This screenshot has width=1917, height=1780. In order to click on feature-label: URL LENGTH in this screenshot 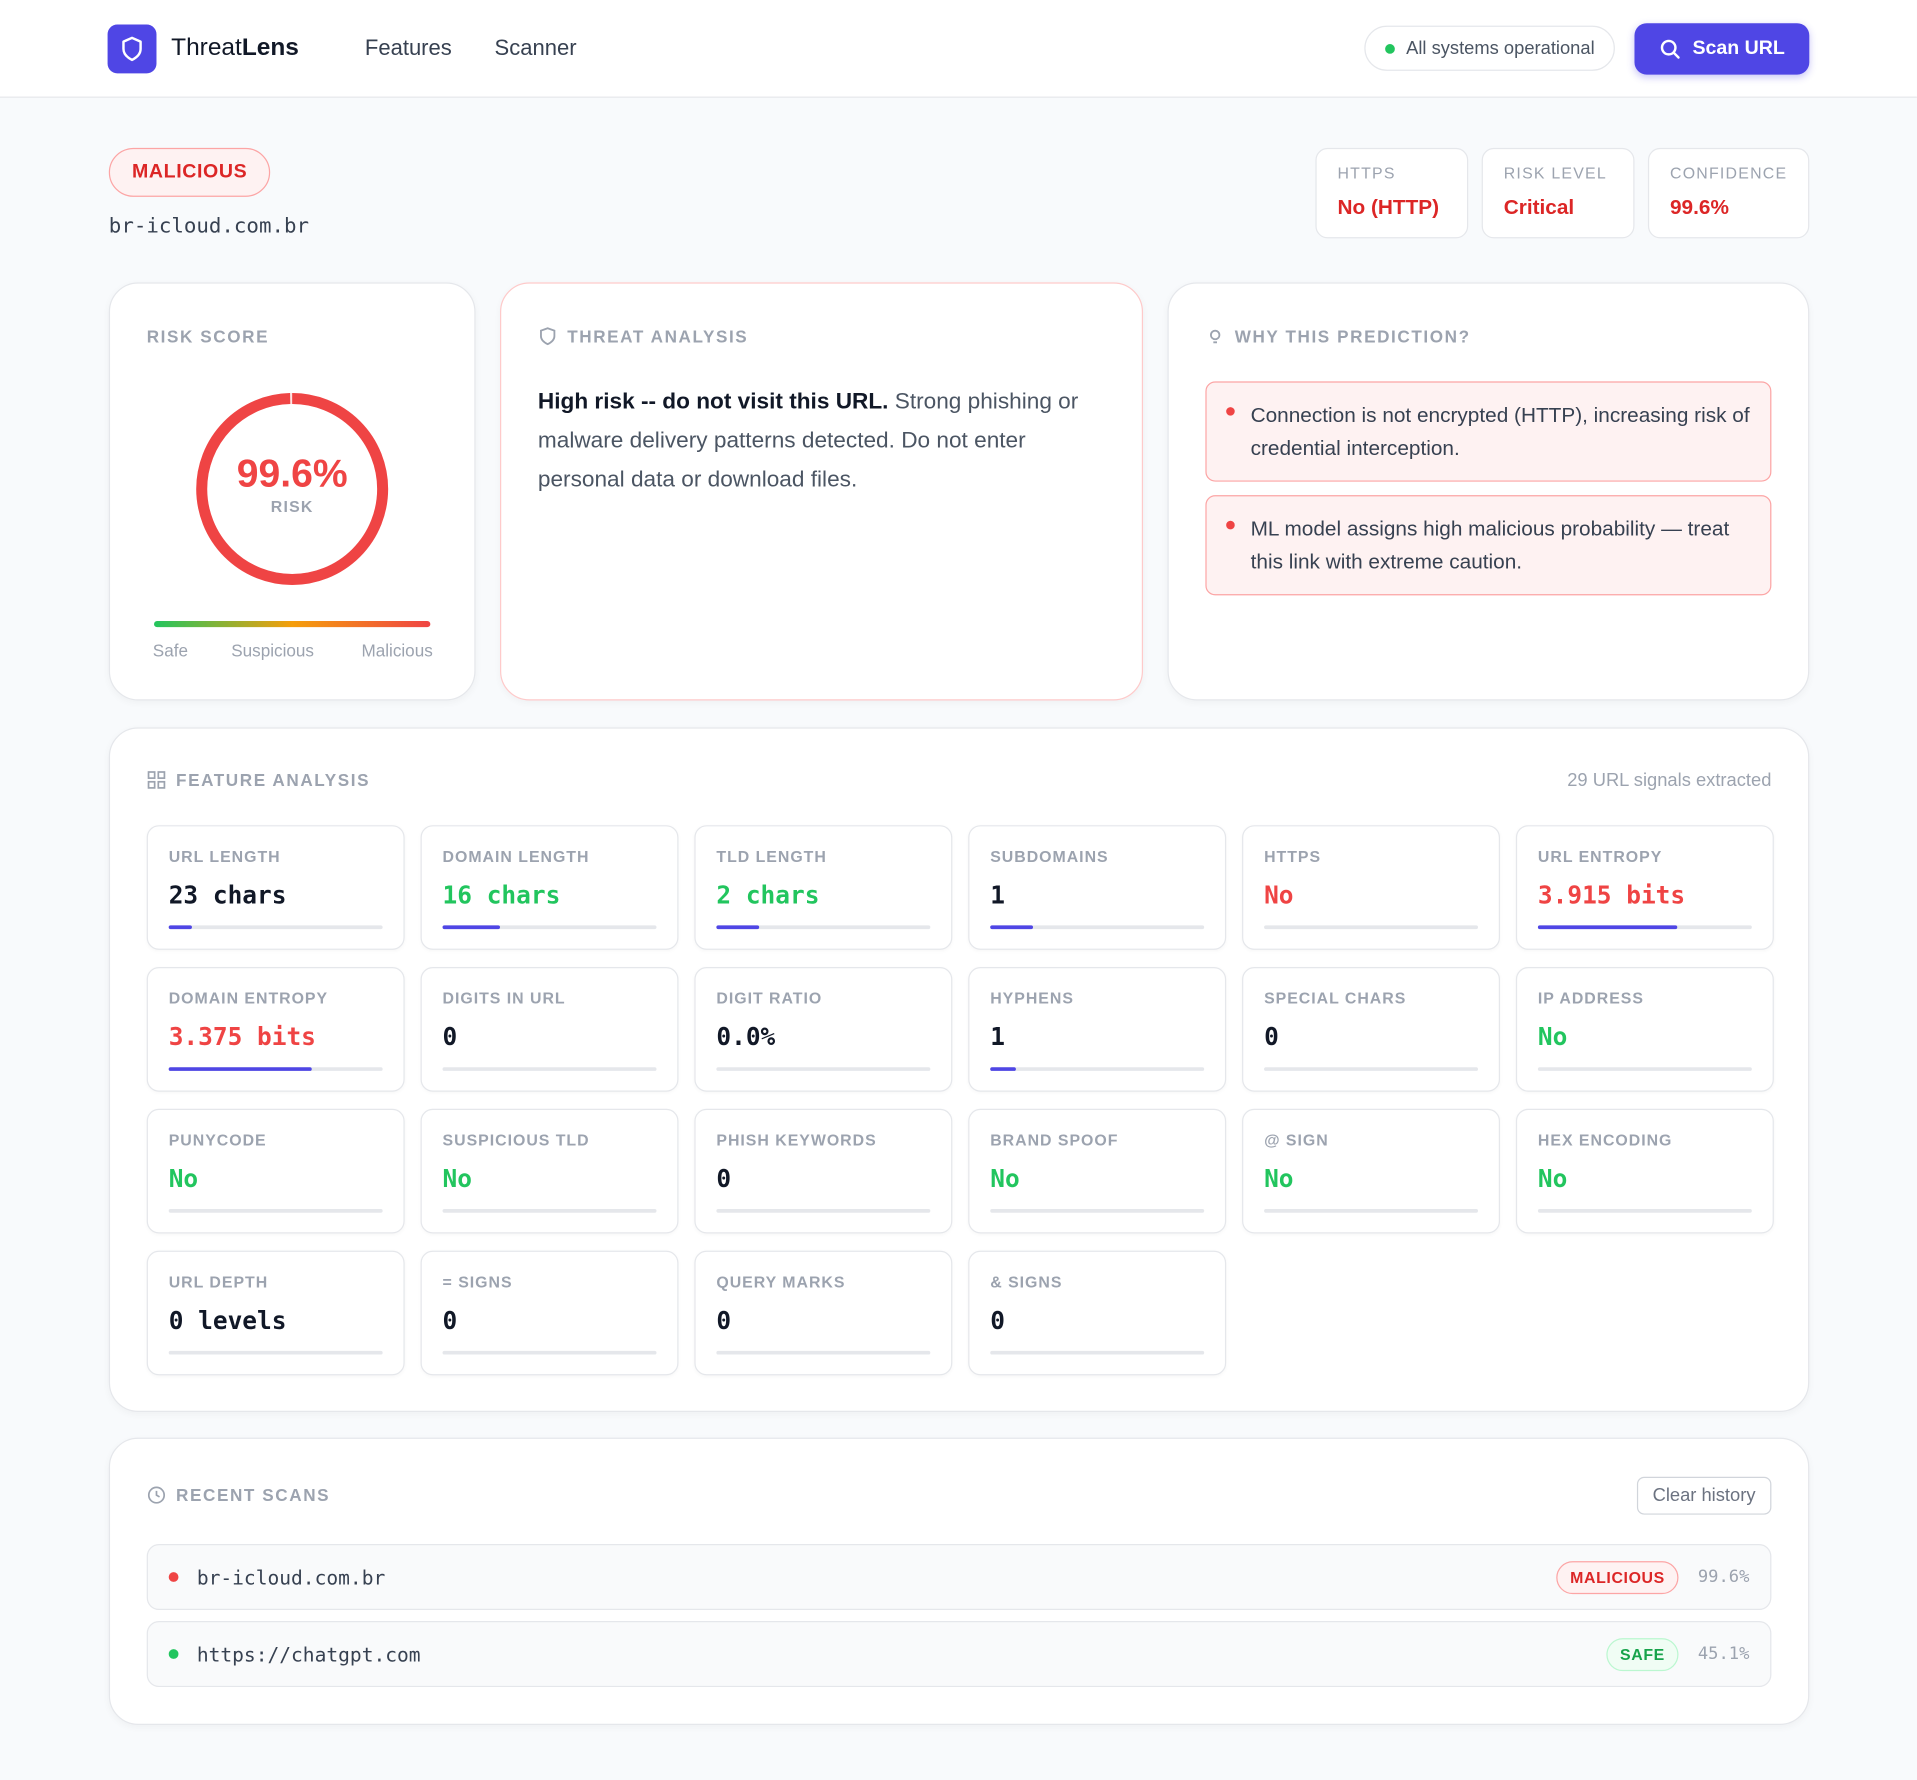, I will do `click(224, 856)`.